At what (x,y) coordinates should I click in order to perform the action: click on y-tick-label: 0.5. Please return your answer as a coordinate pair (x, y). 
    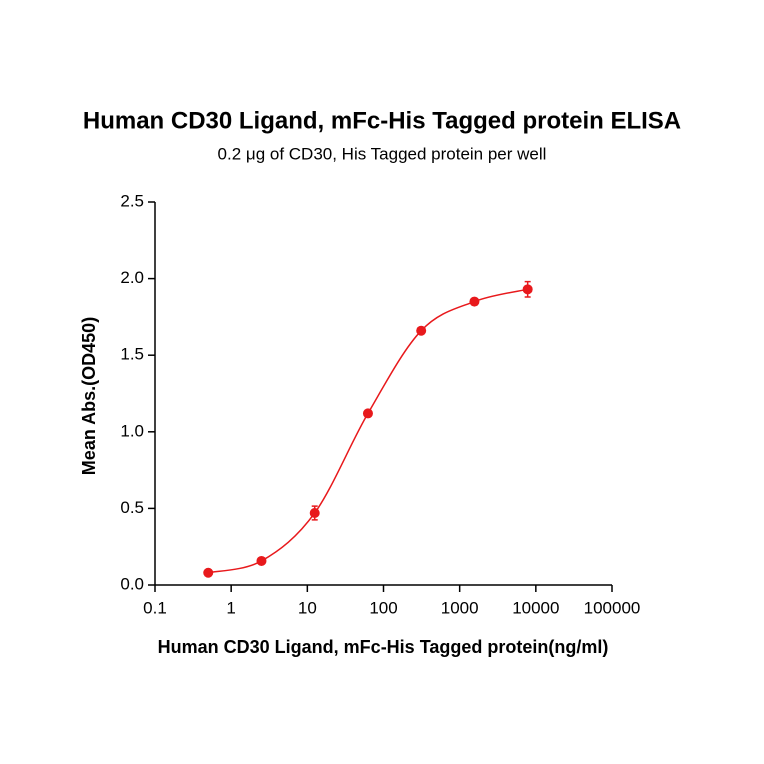
    Looking at the image, I should click on (132, 507).